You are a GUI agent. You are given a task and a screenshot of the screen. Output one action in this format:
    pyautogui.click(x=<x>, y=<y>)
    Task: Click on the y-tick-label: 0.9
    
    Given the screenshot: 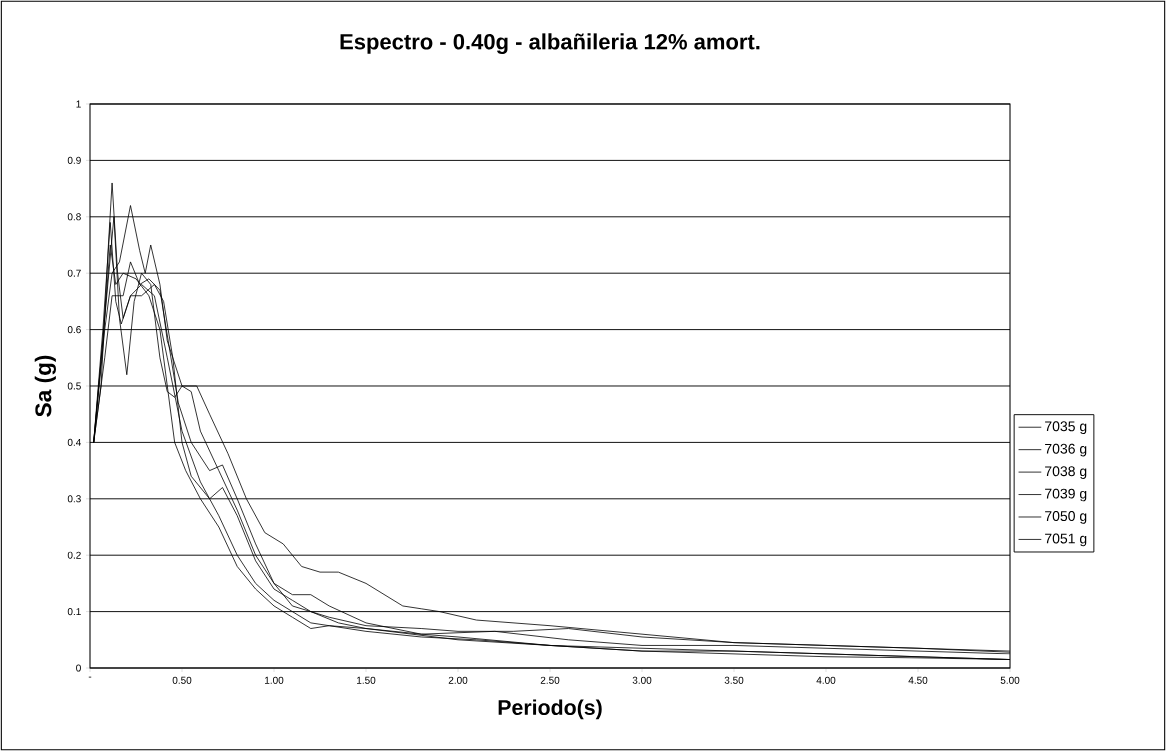 What is the action you would take?
    pyautogui.click(x=74, y=160)
    